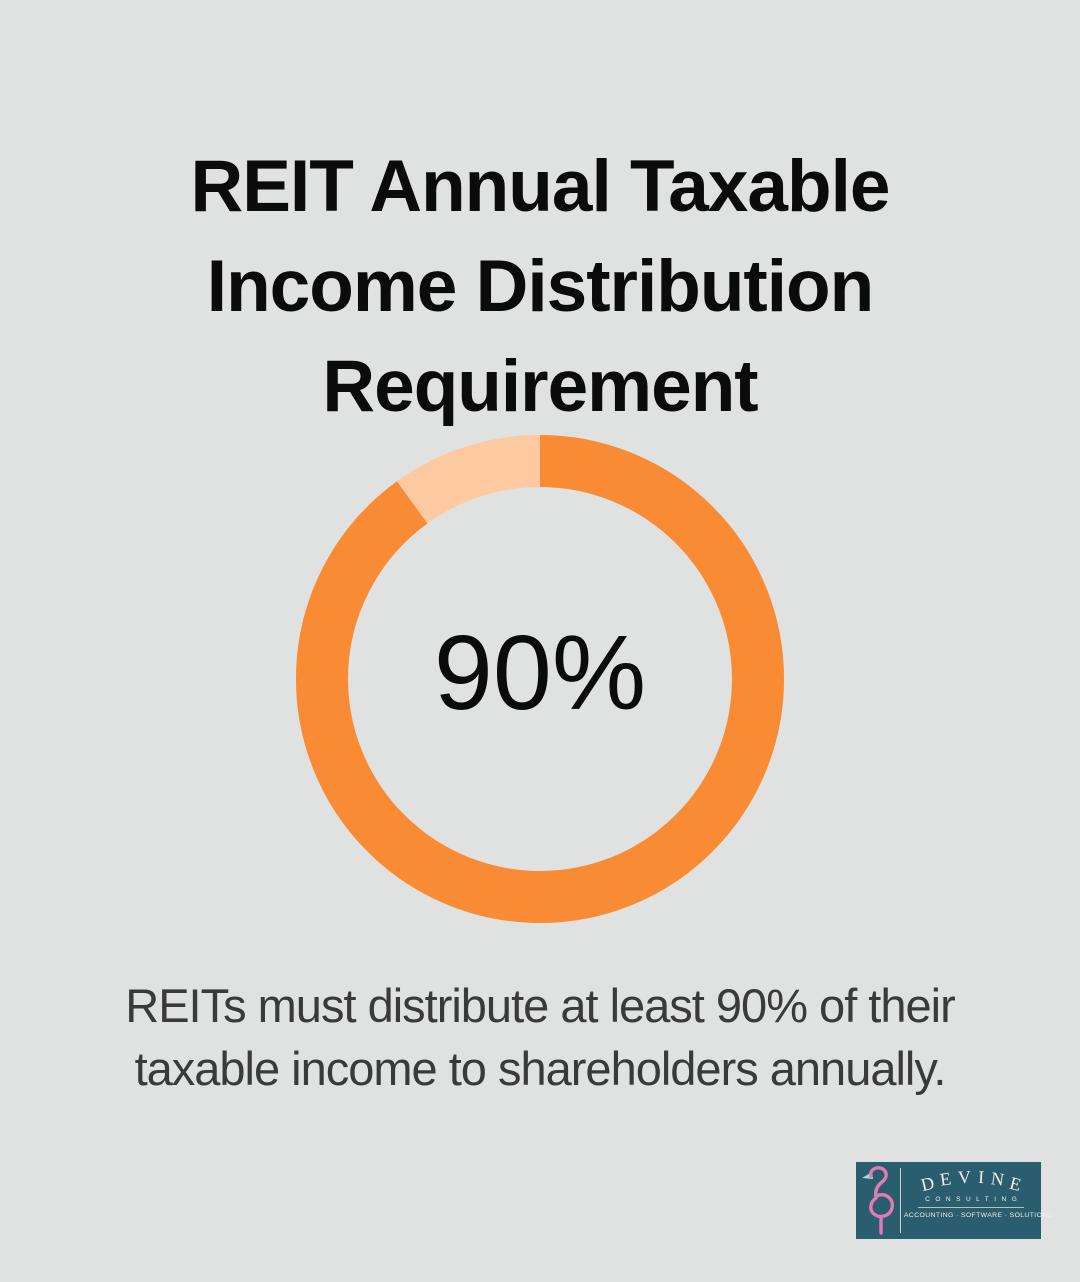 The width and height of the screenshot is (1080, 1282). What do you see at coordinates (964, 1177) in the screenshot?
I see `logo-name-letter: V` at bounding box center [964, 1177].